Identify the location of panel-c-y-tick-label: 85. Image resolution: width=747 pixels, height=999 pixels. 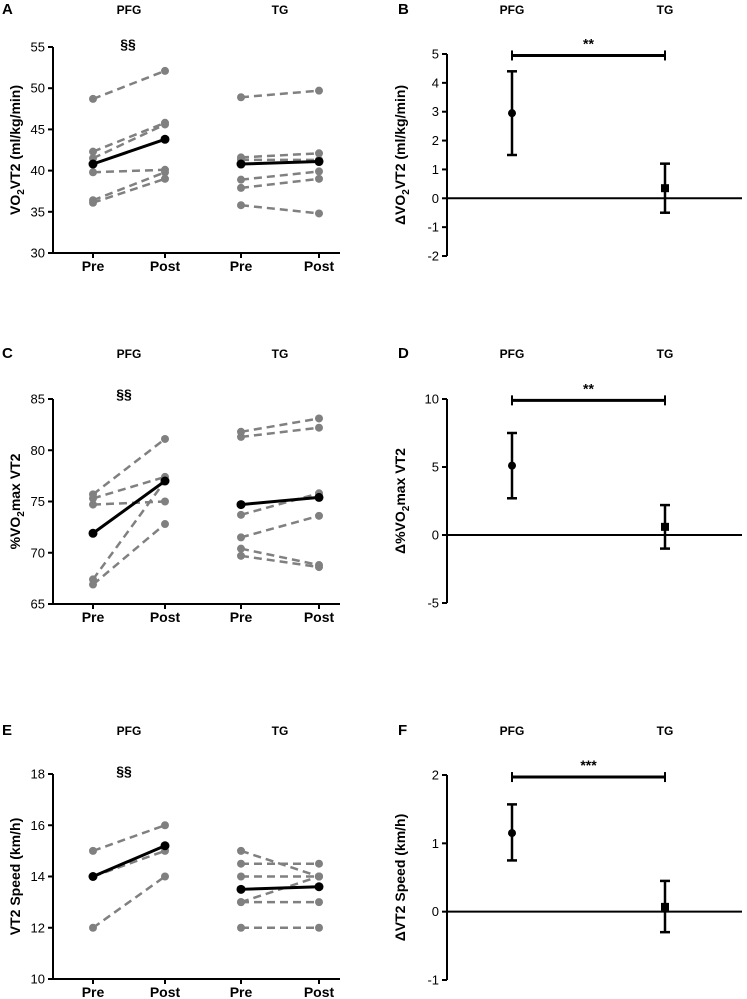
(38, 399).